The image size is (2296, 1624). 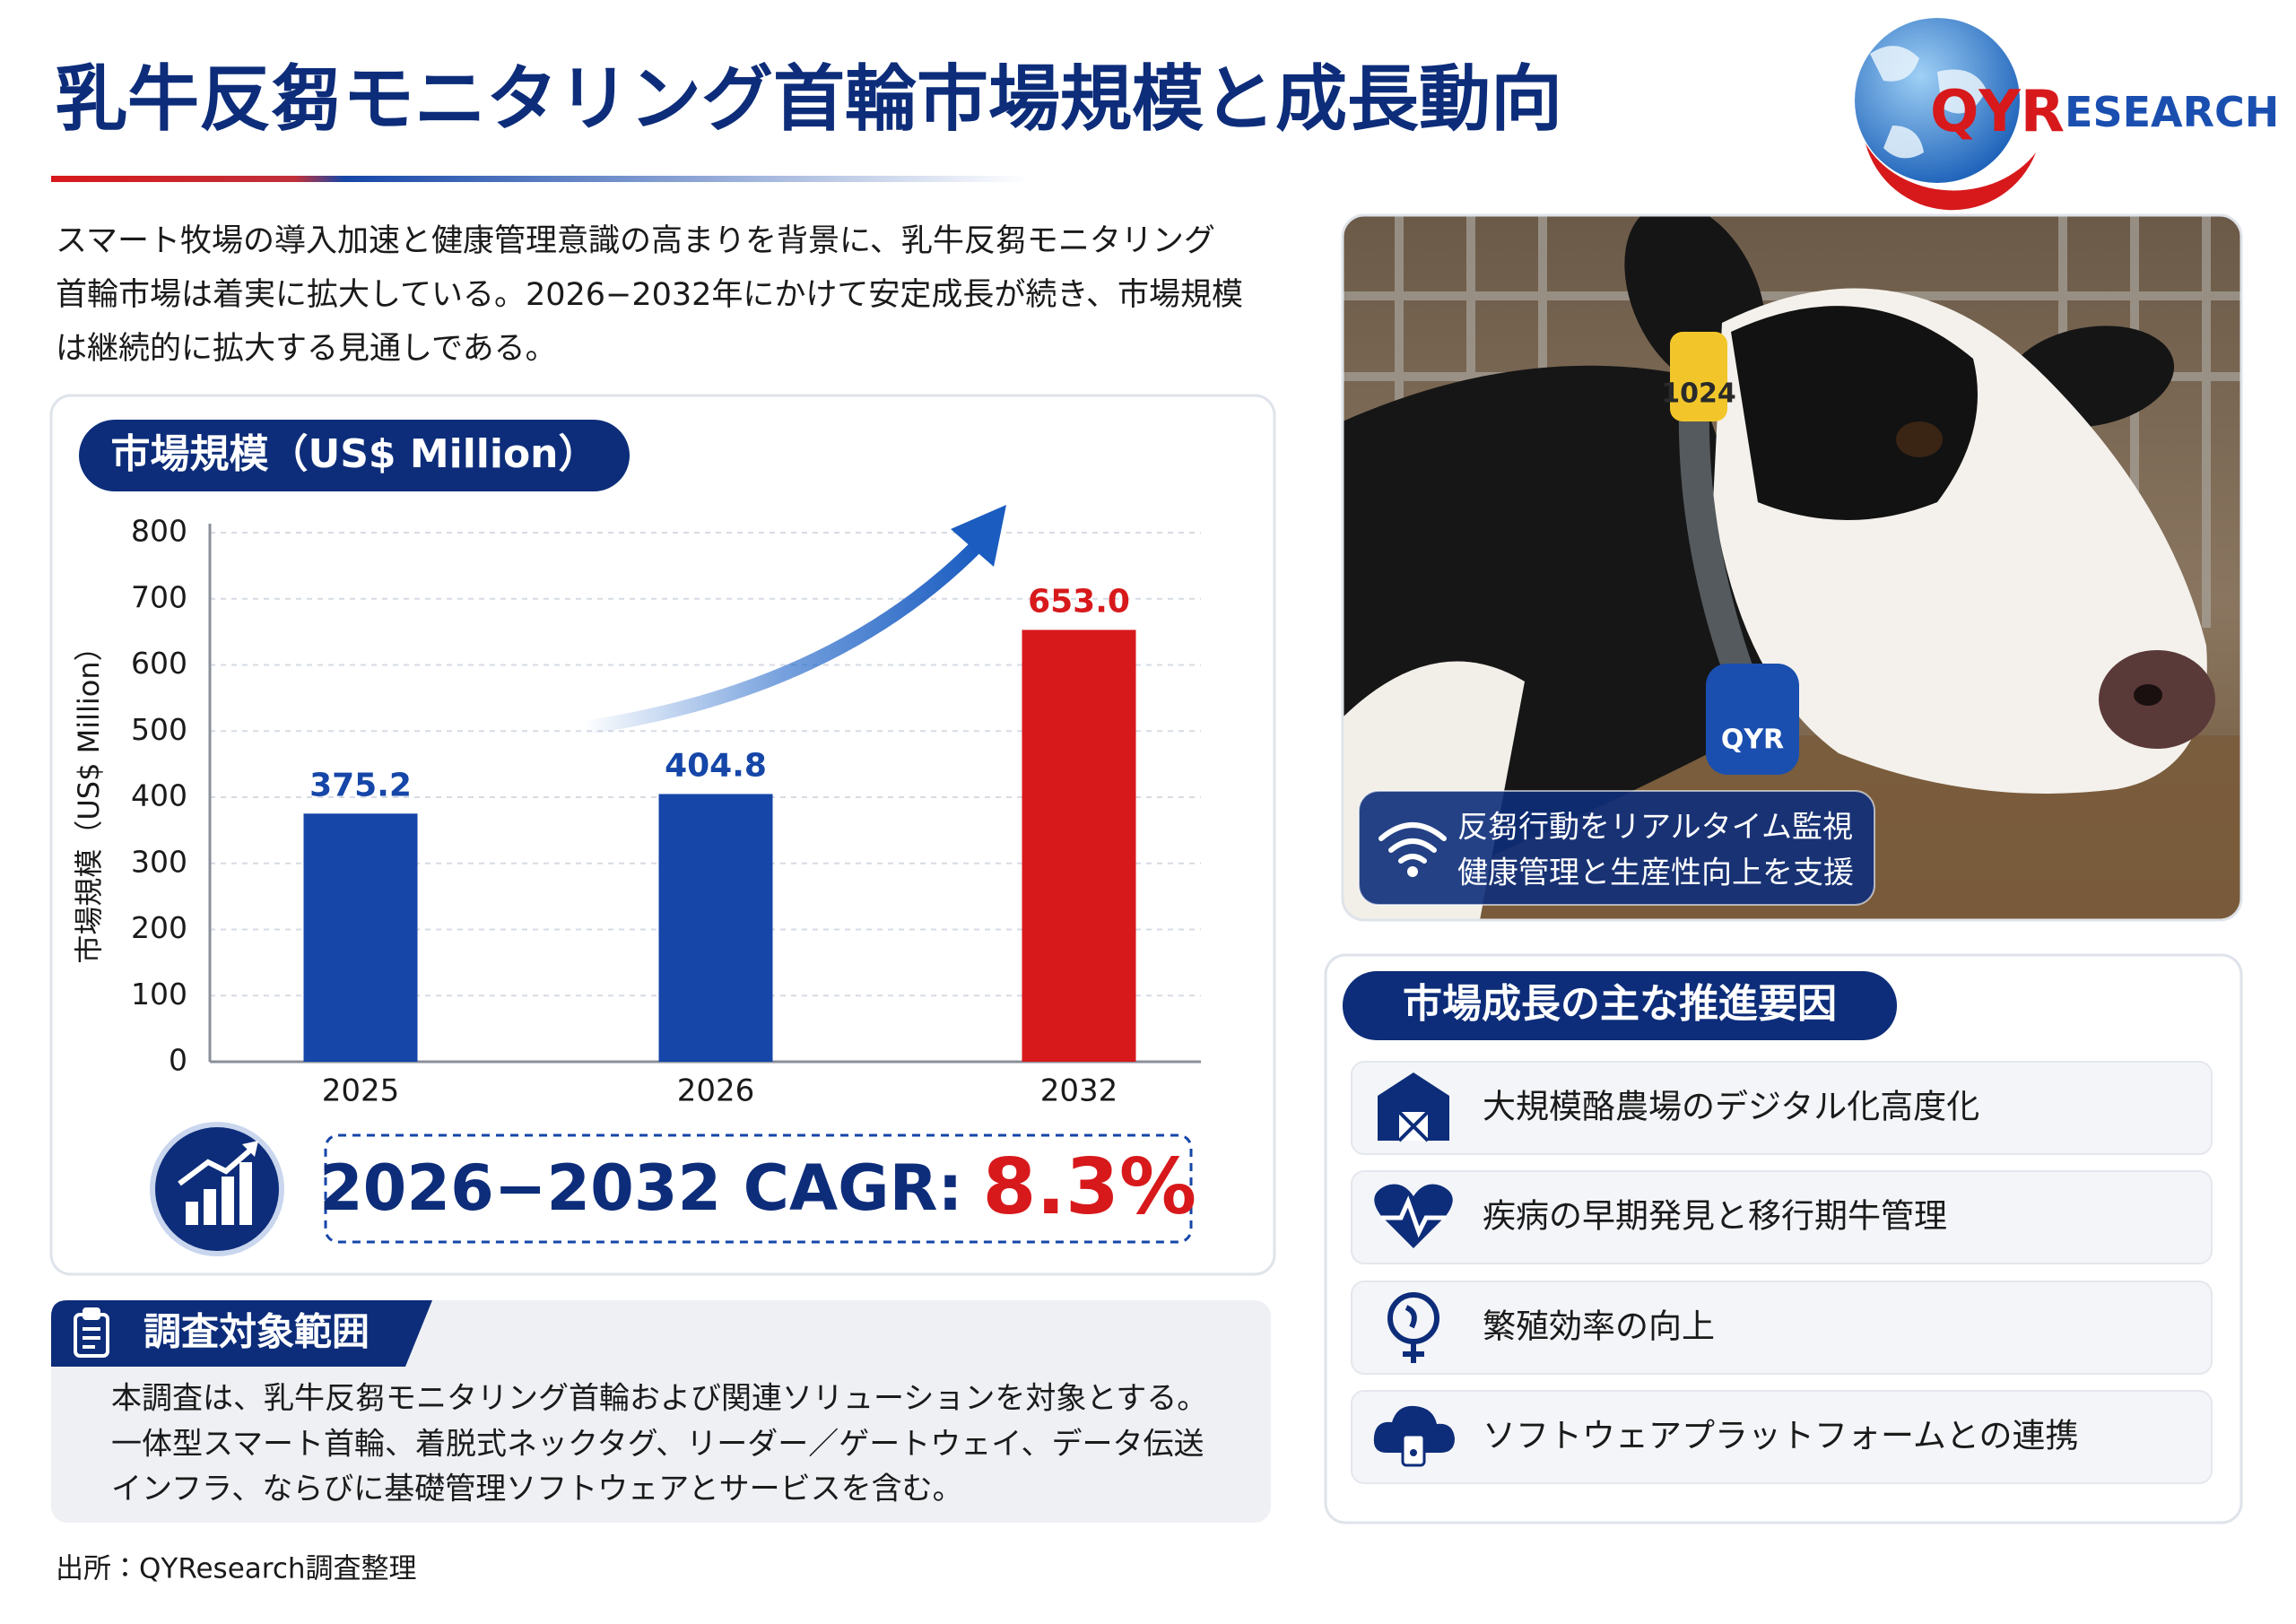 What do you see at coordinates (635, 241) in the screenshot?
I see `intro-line: スマート牧場の導入加速と健康管理意識の高まりを背景に、乳牛反芻モニタリング` at bounding box center [635, 241].